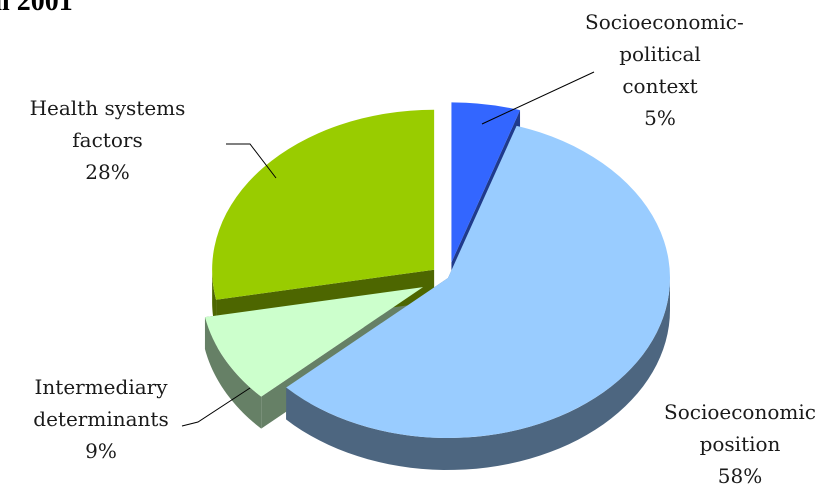 This screenshot has width=838, height=494. Describe the element at coordinates (740, 476) in the screenshot. I see `label-percent: 58%` at that location.